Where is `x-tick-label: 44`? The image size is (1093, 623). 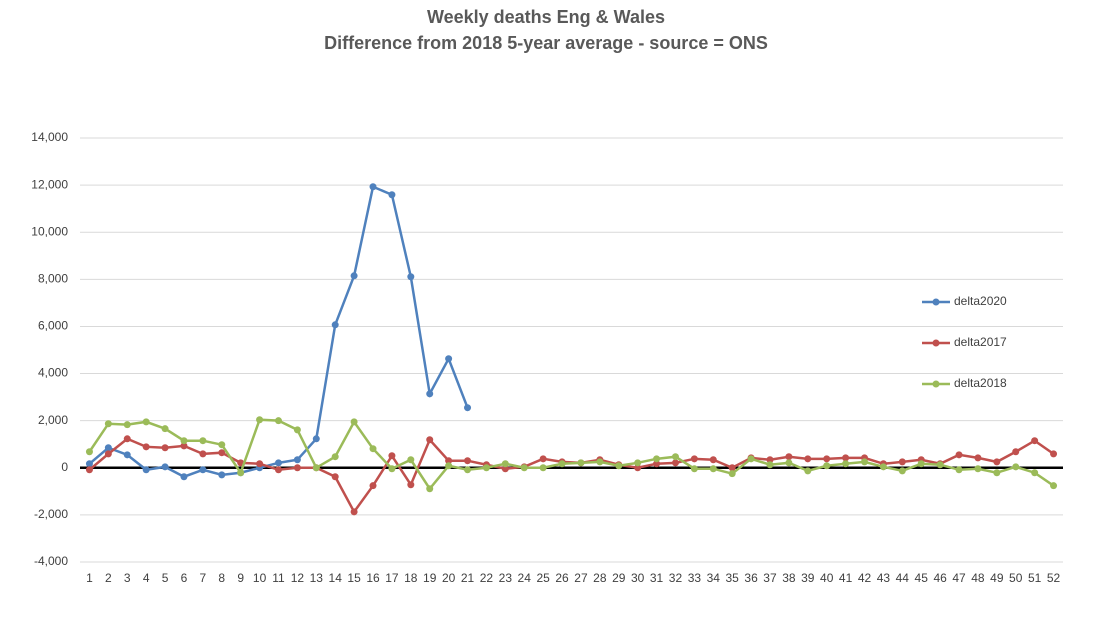
x-tick-label: 44 is located at coordinates (903, 578).